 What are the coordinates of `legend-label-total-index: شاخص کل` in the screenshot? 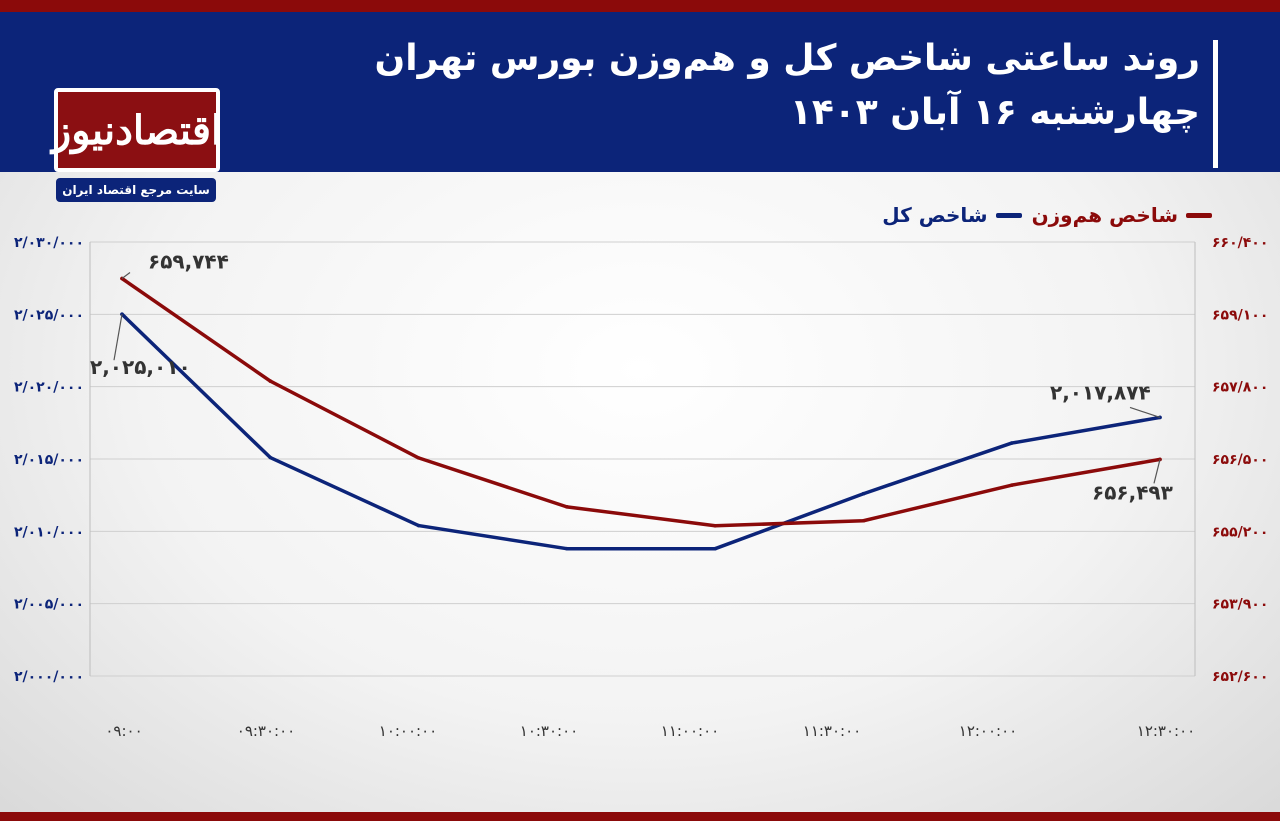 It's located at (935, 215).